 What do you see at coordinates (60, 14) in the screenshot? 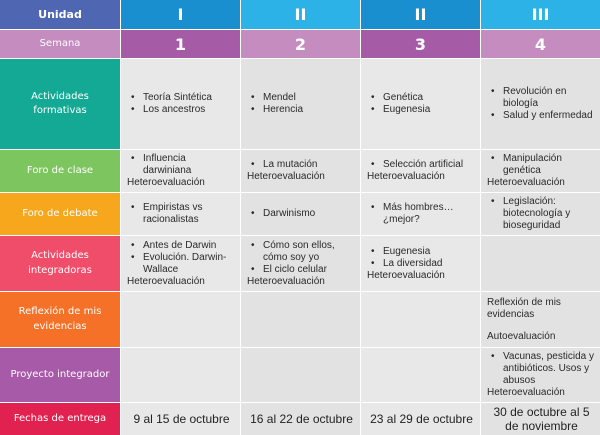
I see `unidad-label: Unidad` at bounding box center [60, 14].